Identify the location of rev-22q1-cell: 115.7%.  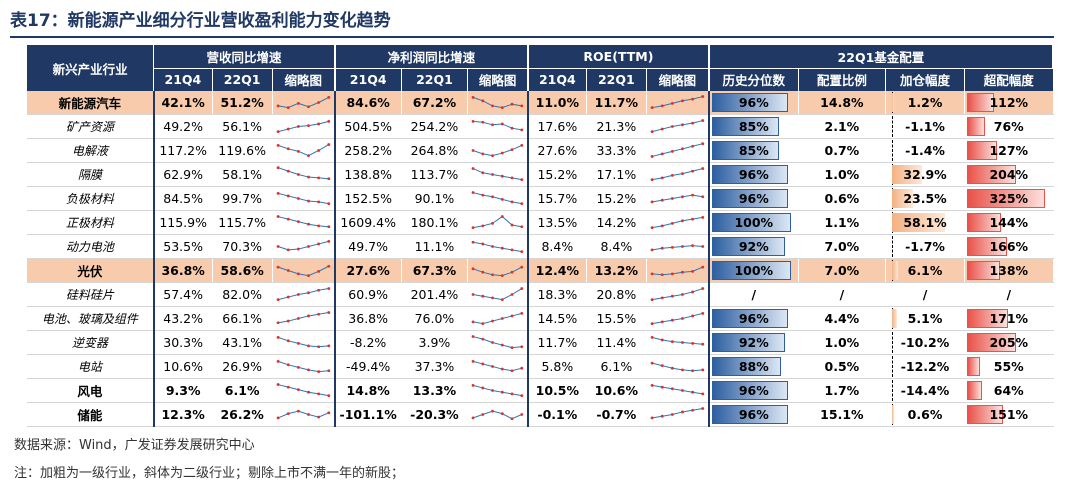
(242, 222).